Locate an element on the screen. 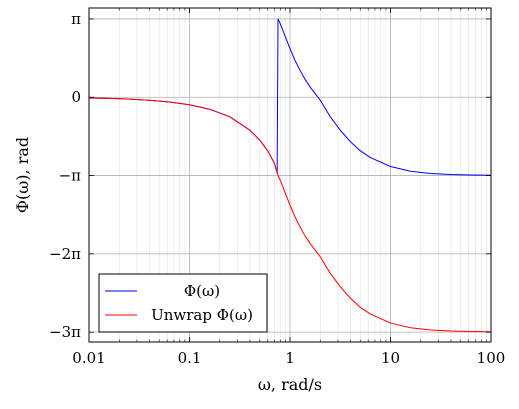  legend-label-unwrap: Unwrap Φ(ω) is located at coordinates (202, 315).